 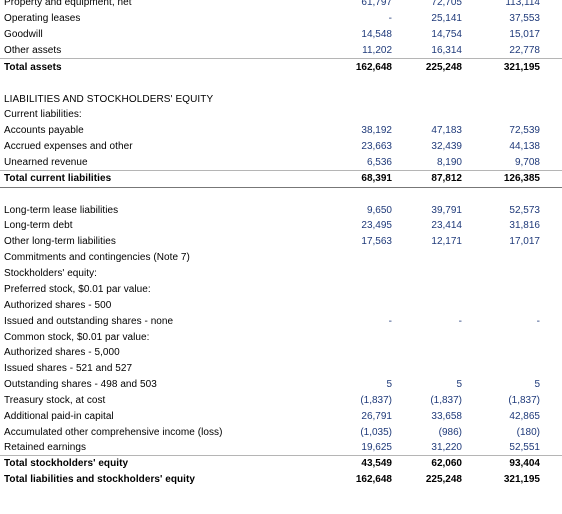 I want to click on value-col-1: 26,791, so click(x=376, y=416).